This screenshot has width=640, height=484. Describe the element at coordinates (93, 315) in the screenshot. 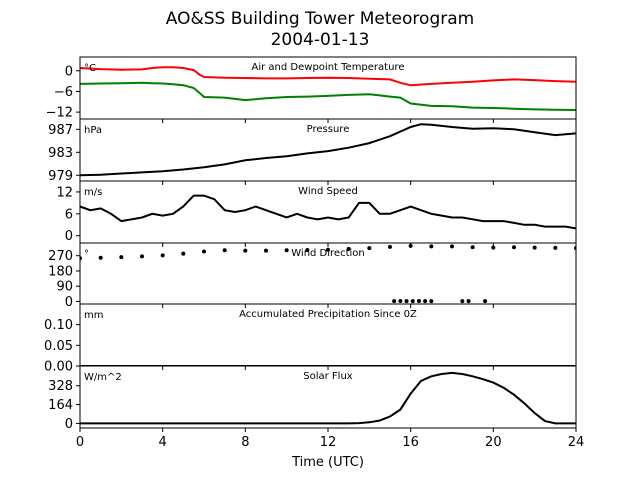

I see `panel-unit-label: mm` at that location.